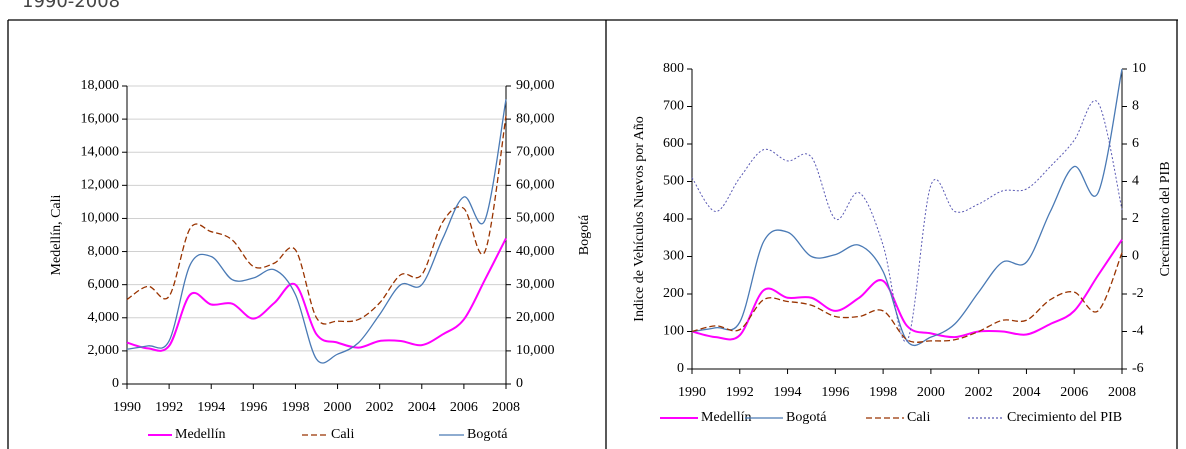  I want to click on y2-tick-label: 30,000, so click(535, 284).